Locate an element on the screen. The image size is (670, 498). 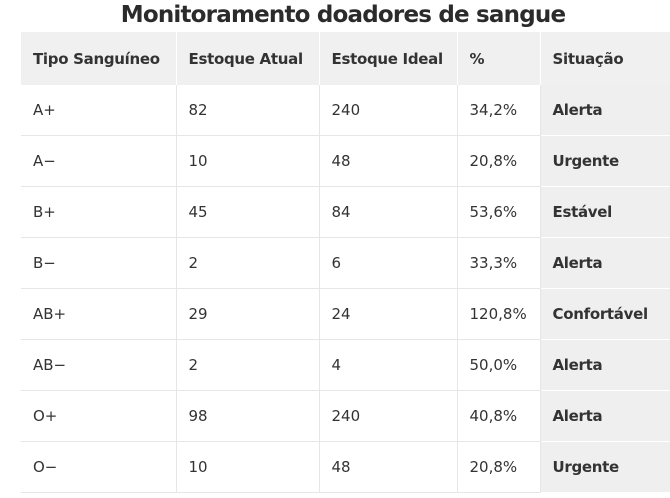
table-row: O+ 98 240 40,8% Alerta is located at coordinates (345, 416).